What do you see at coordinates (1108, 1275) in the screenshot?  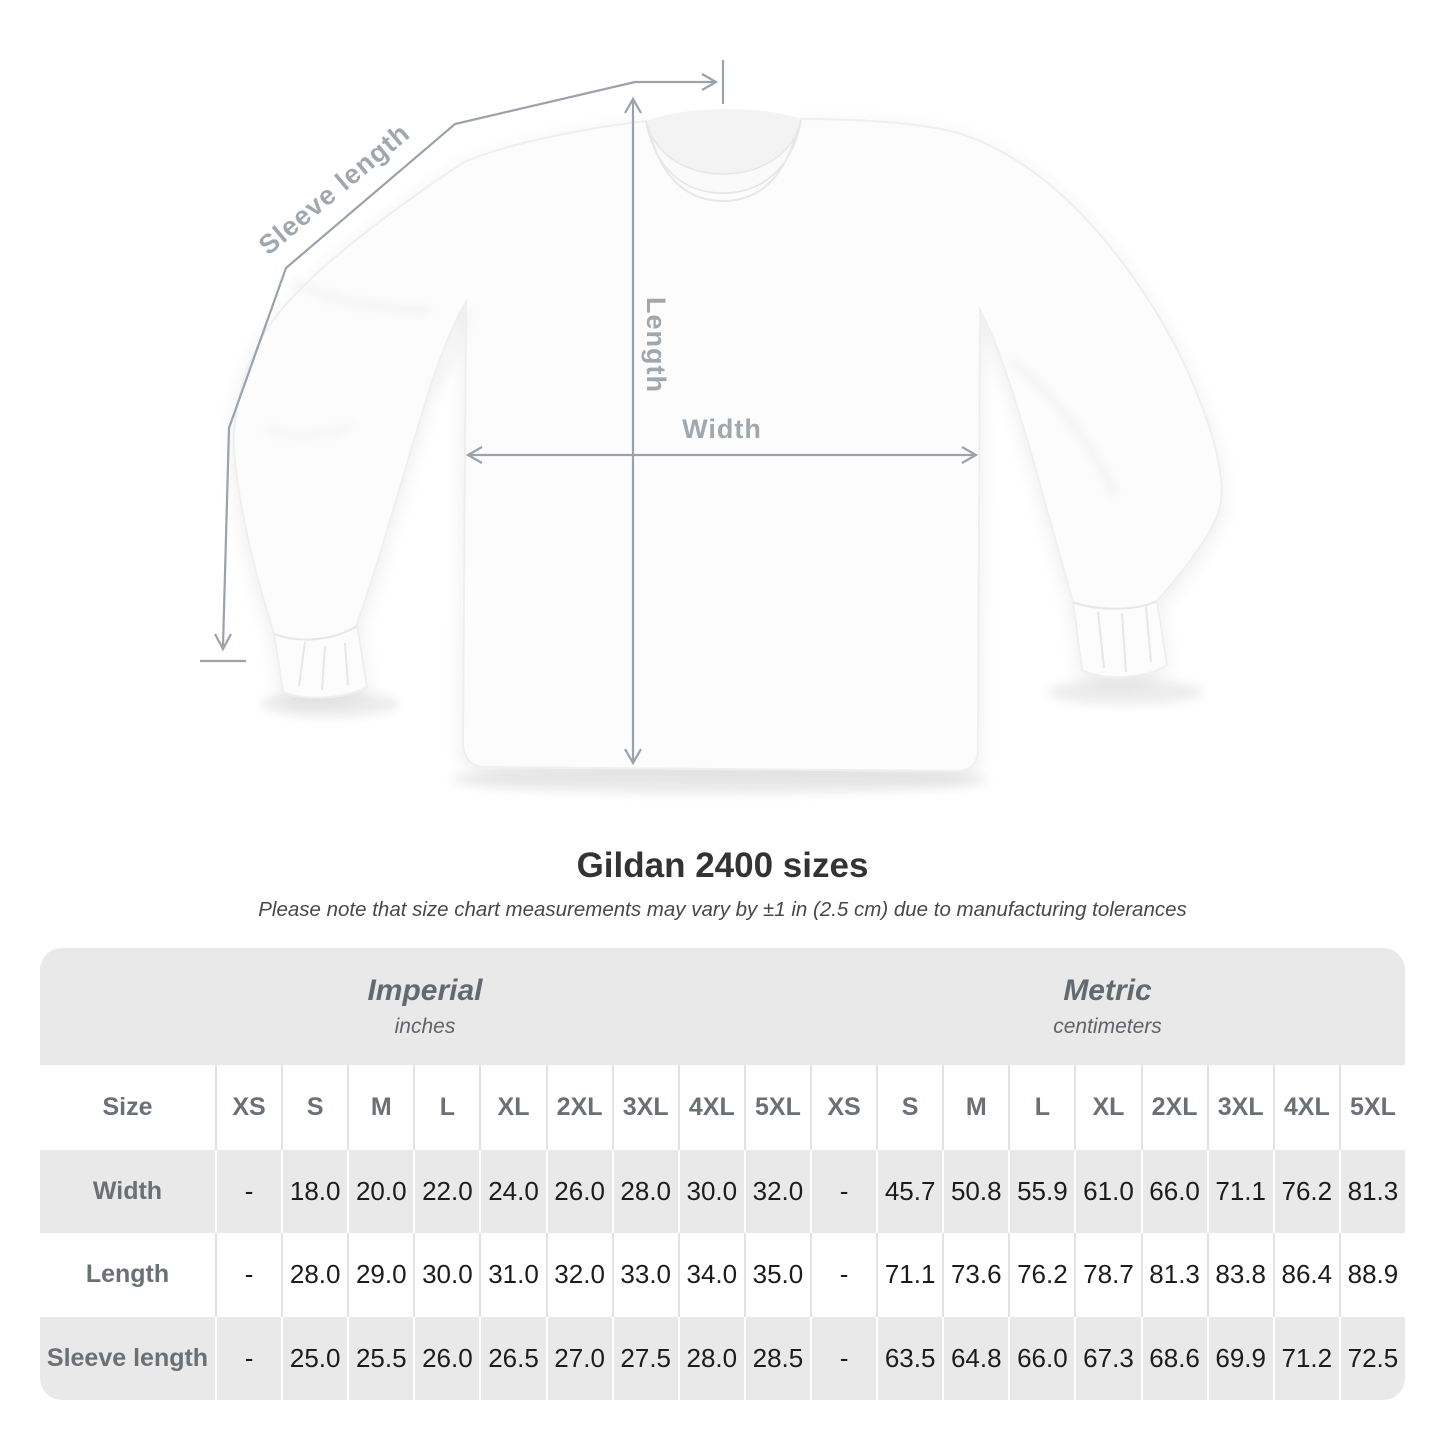 I see `measurement-value-cell: 78.7` at bounding box center [1108, 1275].